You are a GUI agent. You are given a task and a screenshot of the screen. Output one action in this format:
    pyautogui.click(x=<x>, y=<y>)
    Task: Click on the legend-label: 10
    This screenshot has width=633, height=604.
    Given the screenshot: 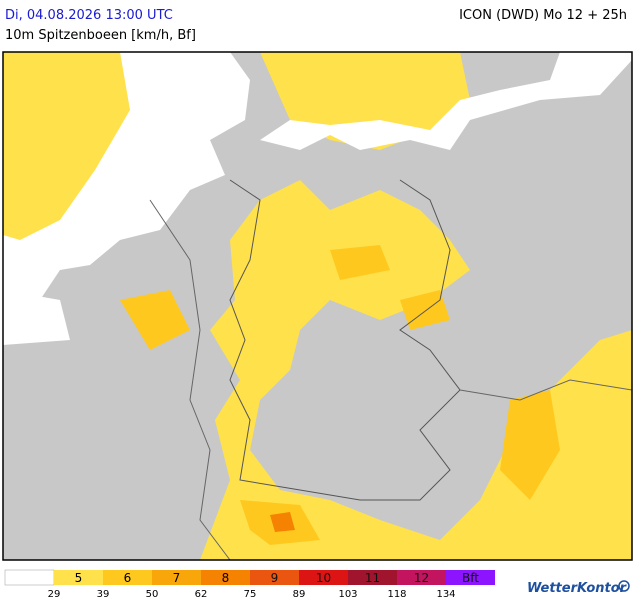 What is the action you would take?
    pyautogui.click(x=323, y=578)
    